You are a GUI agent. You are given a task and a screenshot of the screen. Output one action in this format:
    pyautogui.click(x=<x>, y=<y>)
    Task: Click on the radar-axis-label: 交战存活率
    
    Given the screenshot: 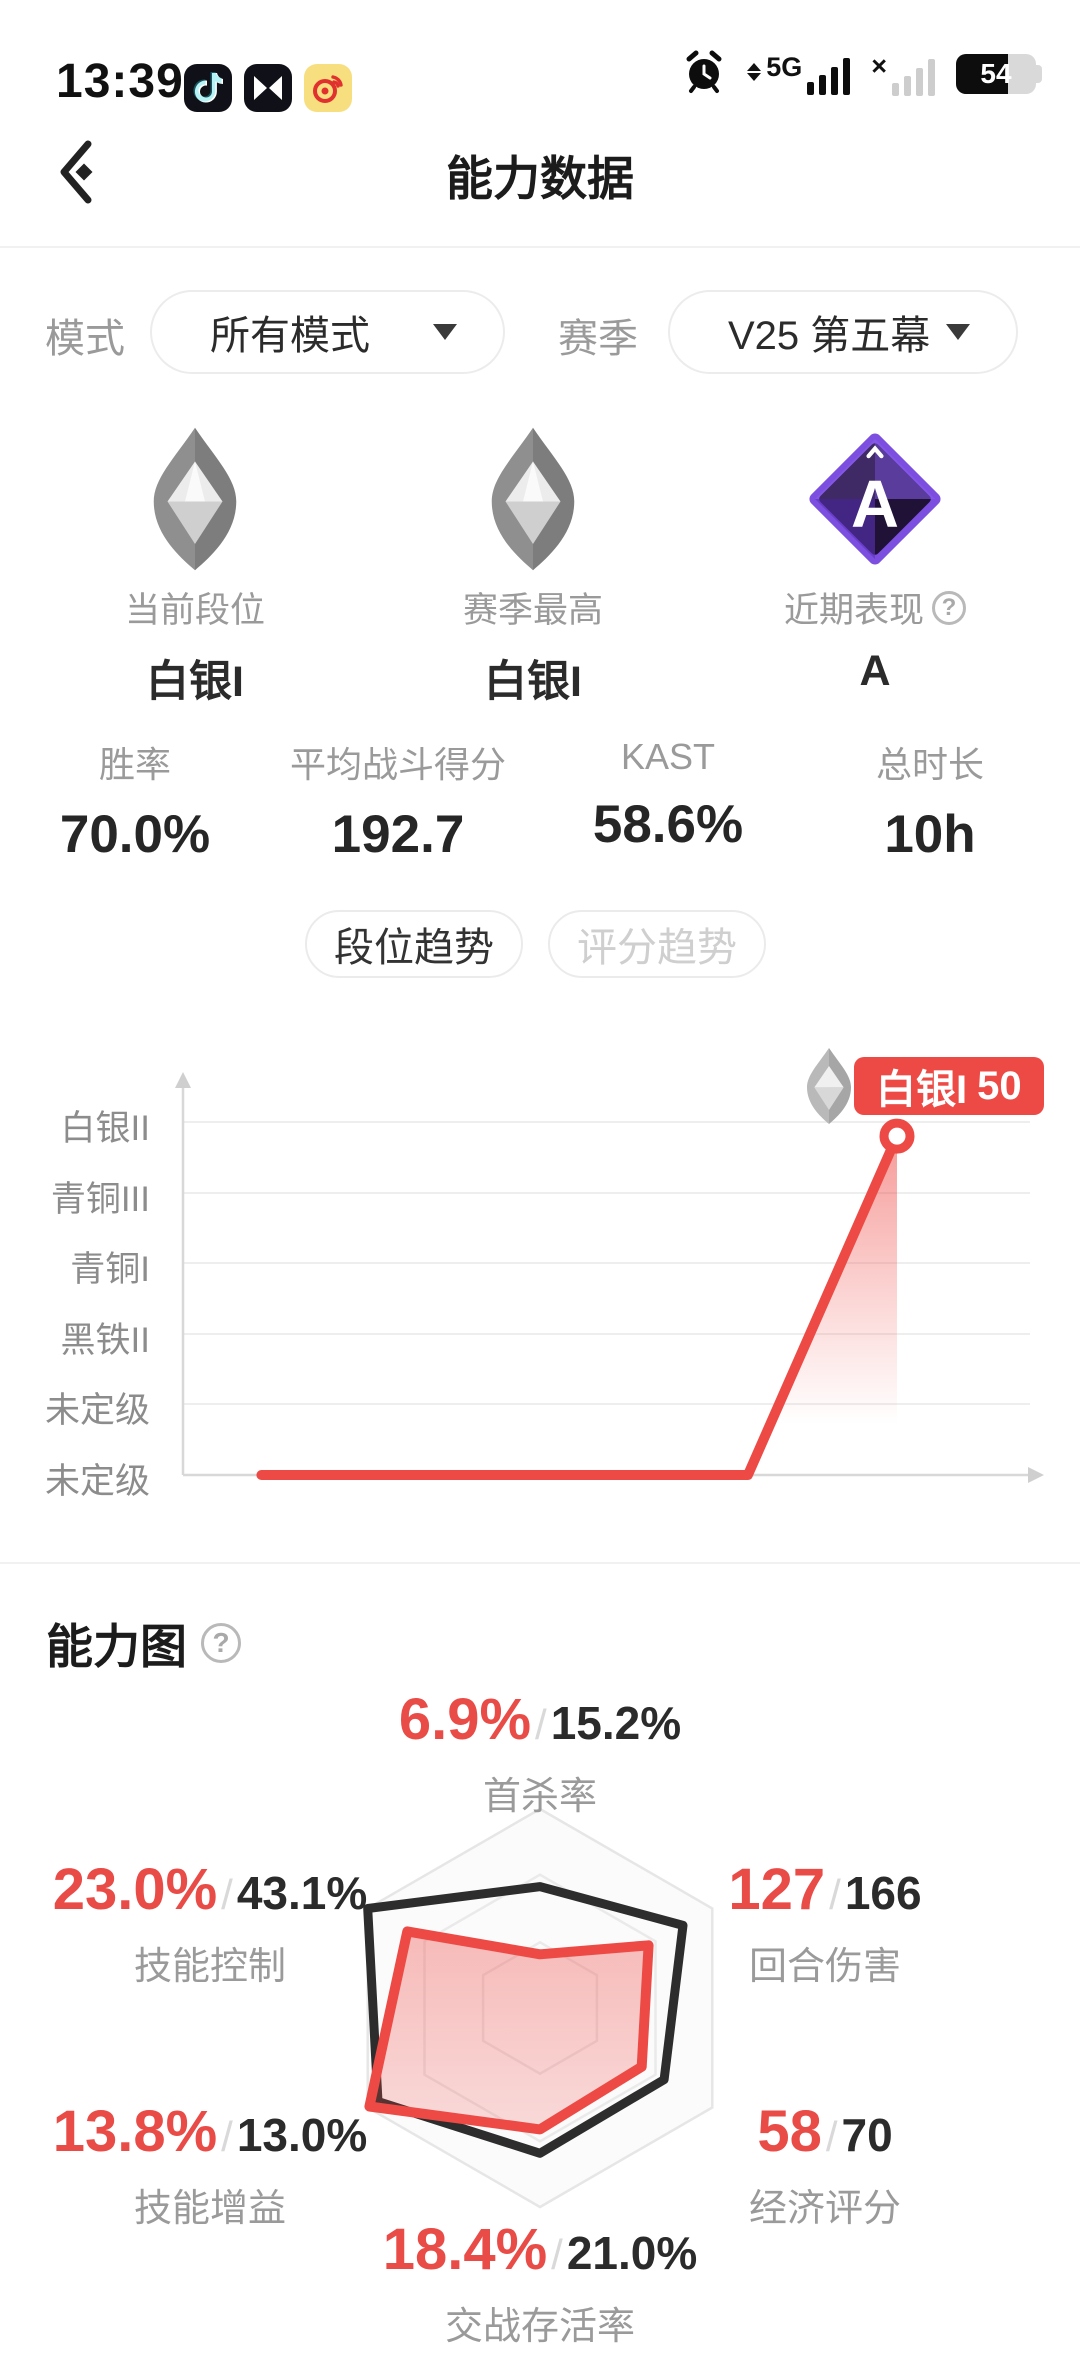 What is the action you would take?
    pyautogui.click(x=539, y=2327)
    